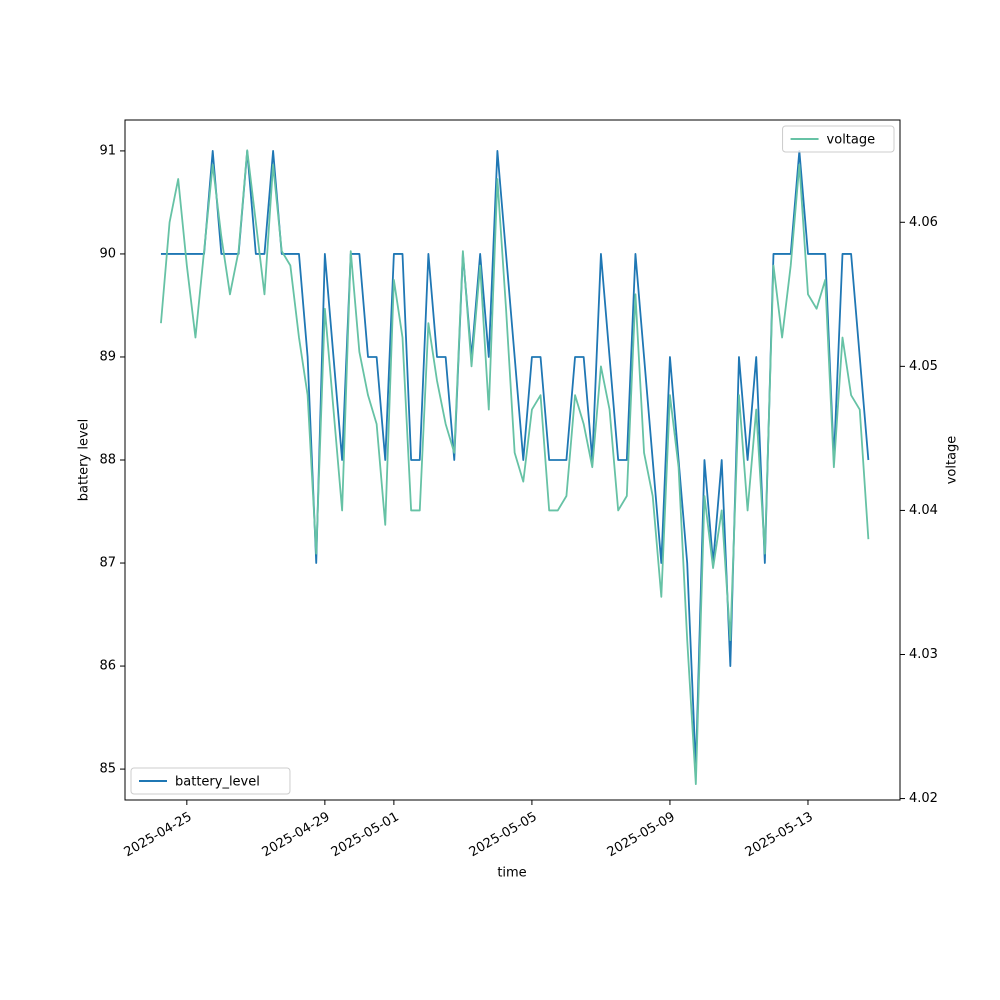 The height and width of the screenshot is (1000, 1000). What do you see at coordinates (107, 356) in the screenshot?
I see `y-tick-label: 89` at bounding box center [107, 356].